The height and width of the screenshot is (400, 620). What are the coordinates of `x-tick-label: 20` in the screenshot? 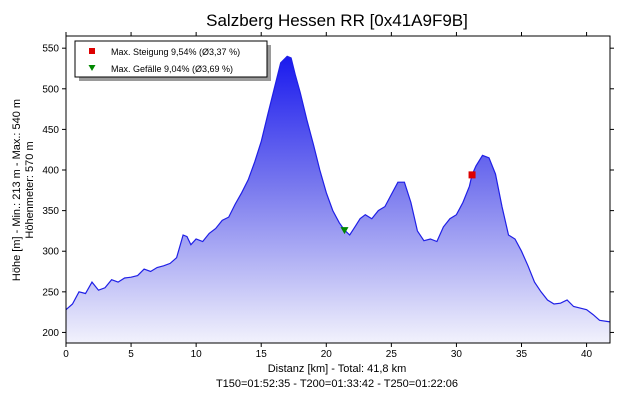 It's located at (327, 354).